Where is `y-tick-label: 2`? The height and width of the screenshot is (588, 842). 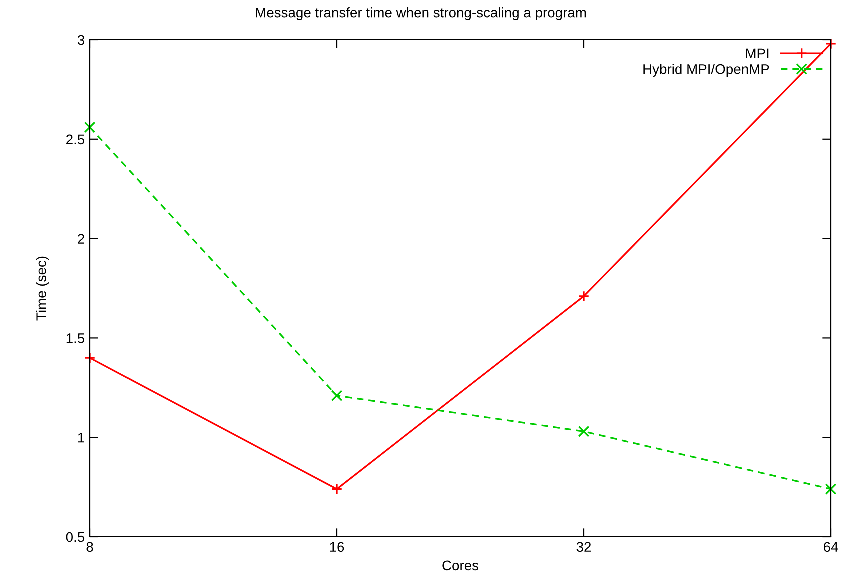 y-tick-label: 2 is located at coordinates (81, 239).